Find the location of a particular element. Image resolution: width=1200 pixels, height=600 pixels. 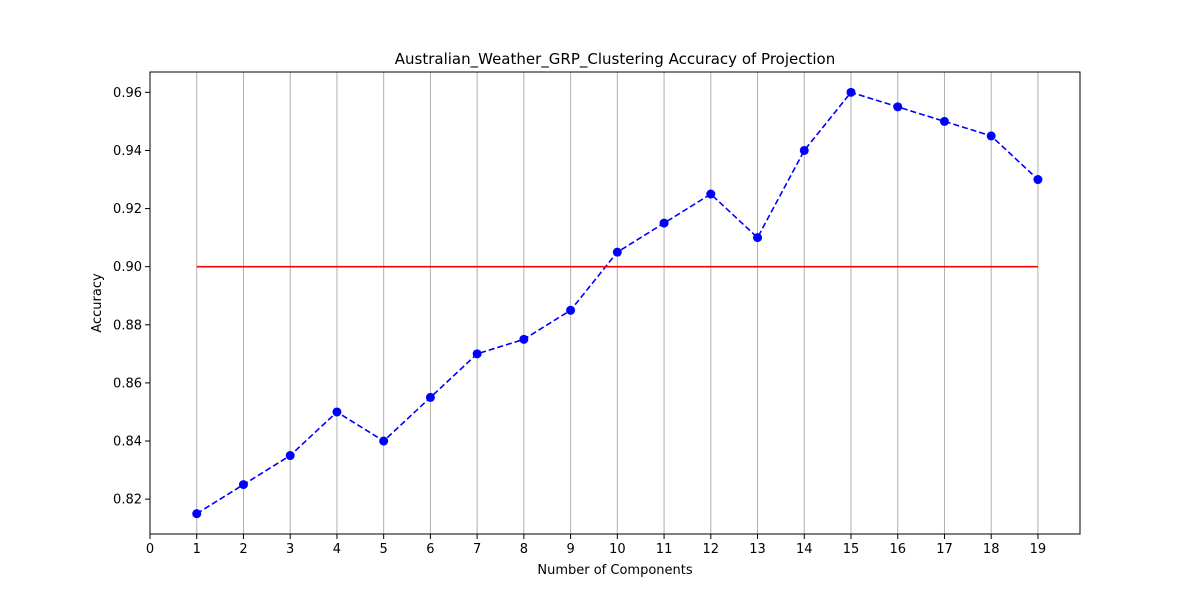

x-tick-label: 12 is located at coordinates (711, 549).